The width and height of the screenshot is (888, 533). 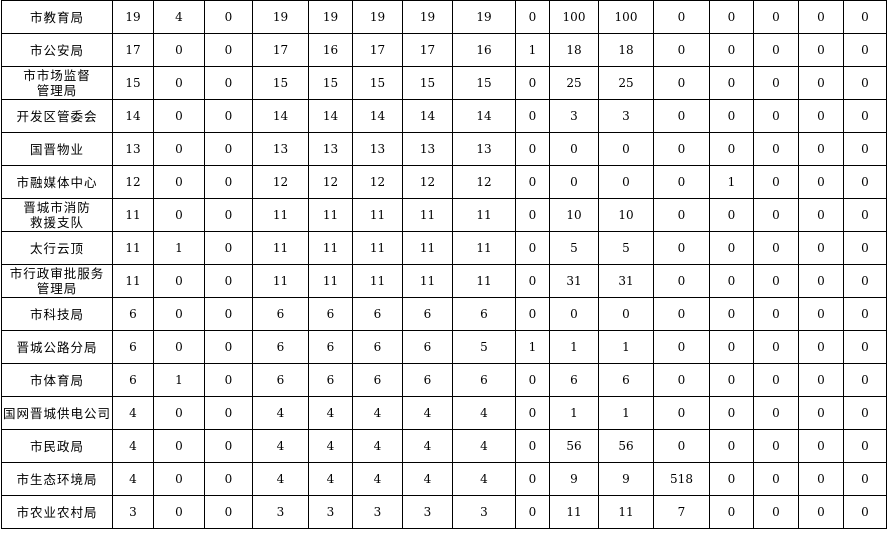 I want to click on table-row: 市体育局 6 1 0 6 6 6 6 6 0 6 6 0 0 0 0 0, so click(x=444, y=380).